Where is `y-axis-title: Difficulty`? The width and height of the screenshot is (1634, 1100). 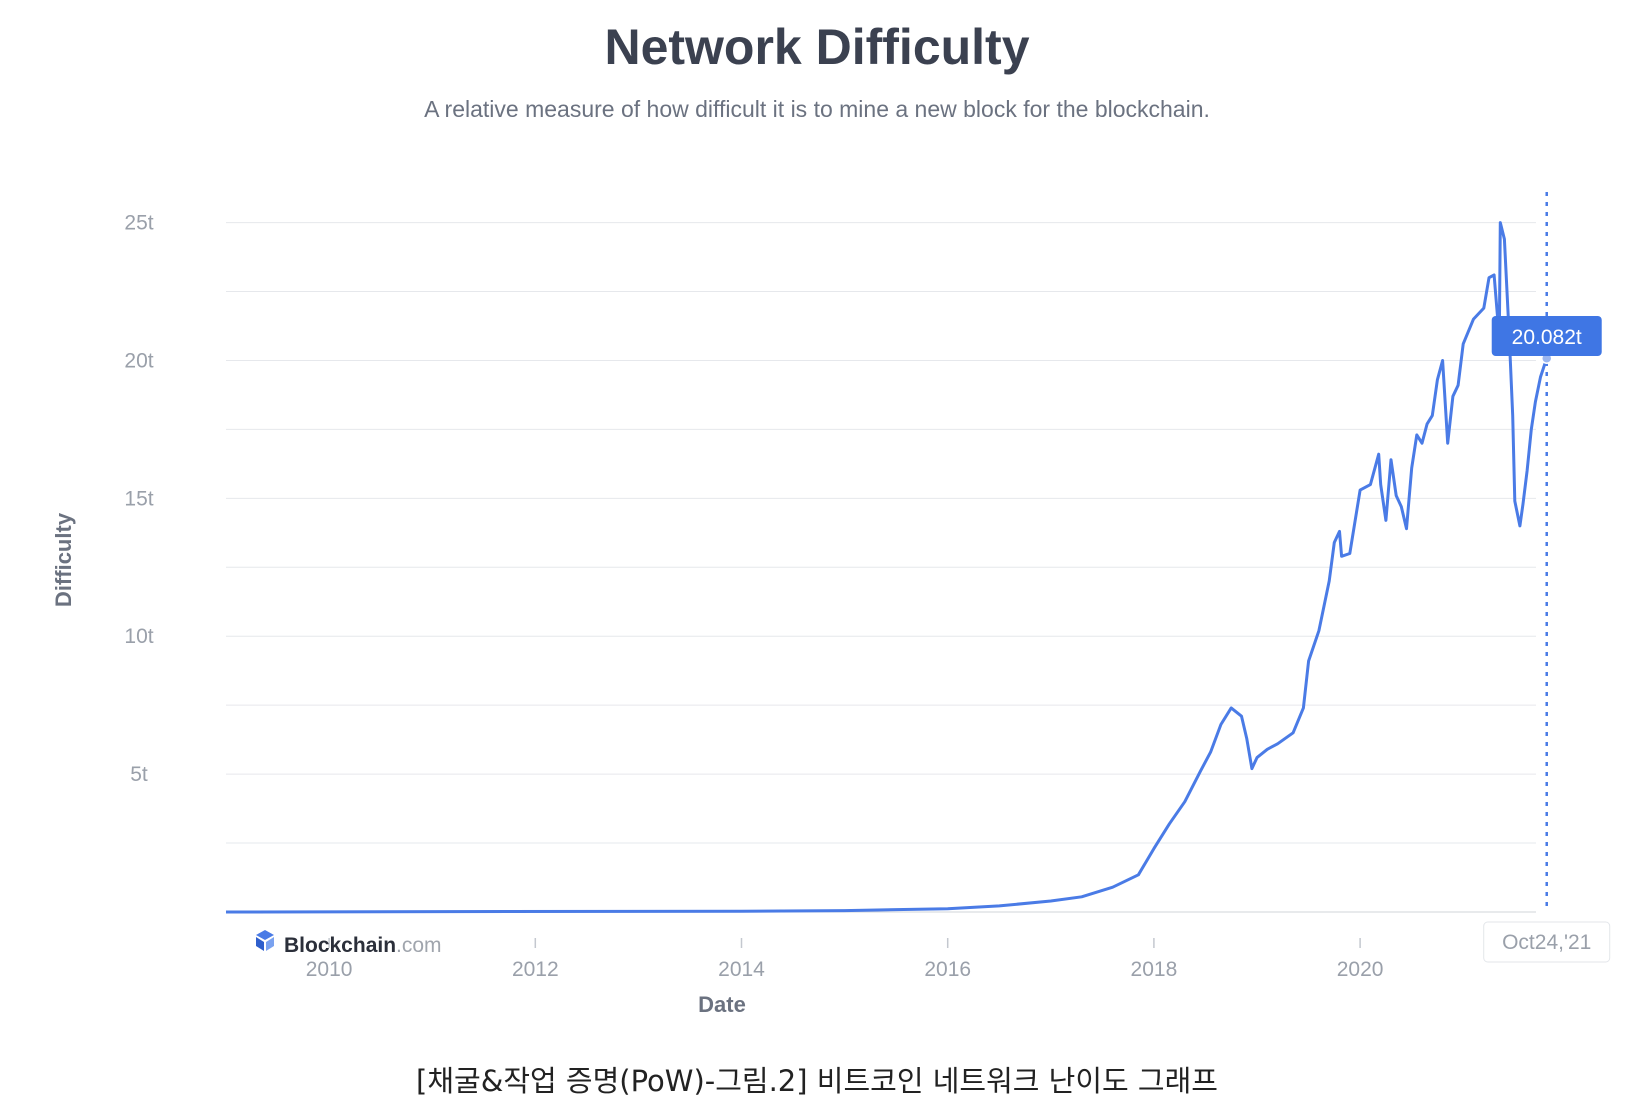 y-axis-title: Difficulty is located at coordinates (63, 559).